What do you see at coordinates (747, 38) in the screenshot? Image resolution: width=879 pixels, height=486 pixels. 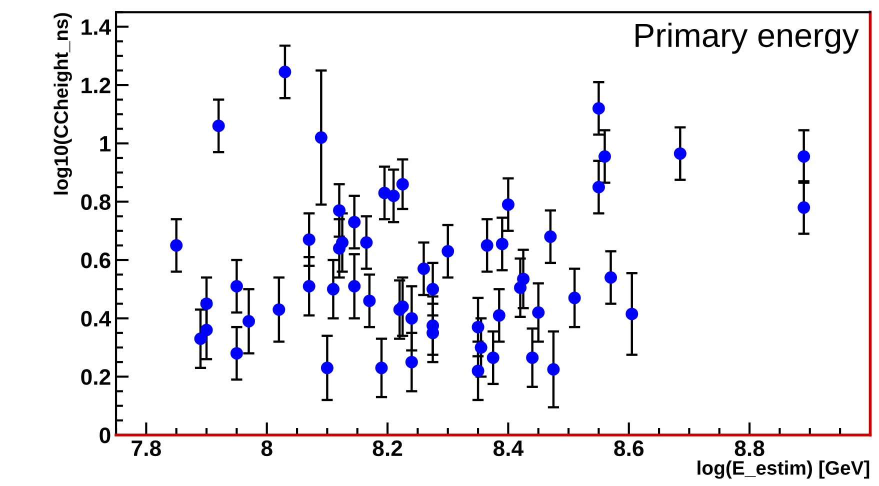 I see `chart-title: Primary energy` at bounding box center [747, 38].